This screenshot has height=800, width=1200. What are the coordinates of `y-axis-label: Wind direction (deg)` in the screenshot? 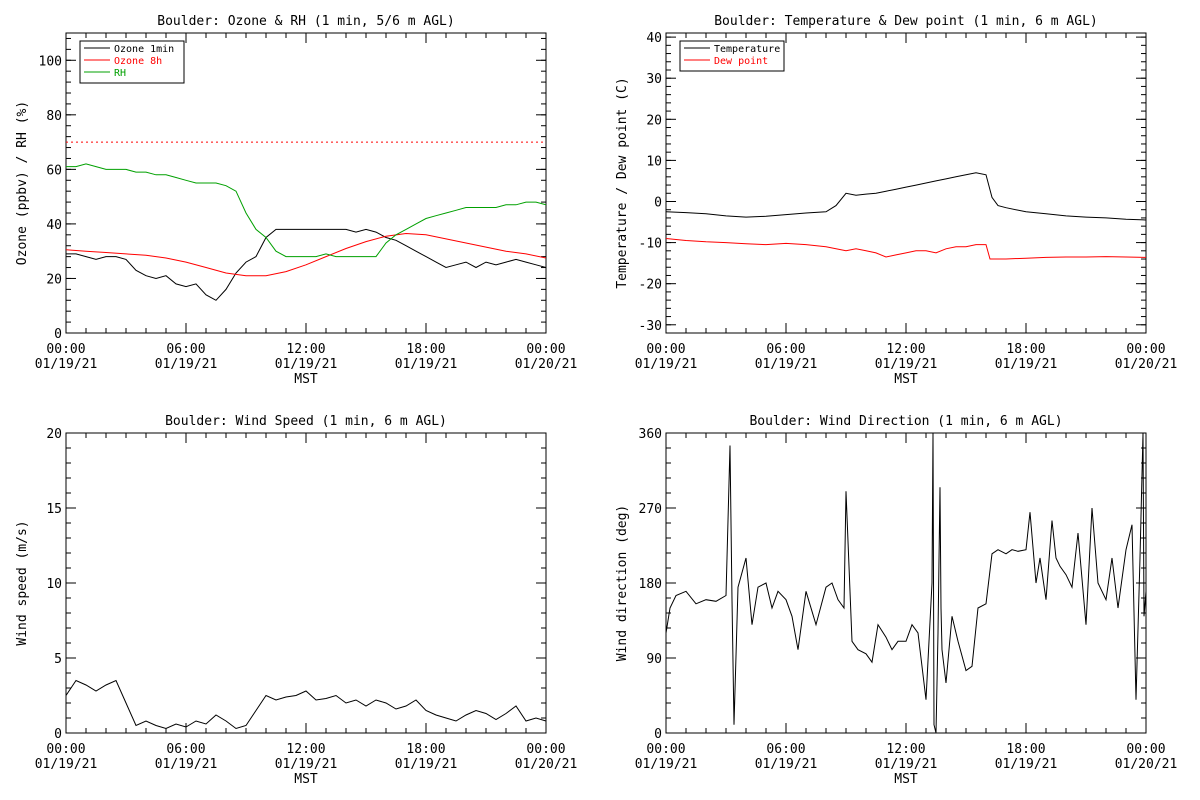 It's located at (622, 583).